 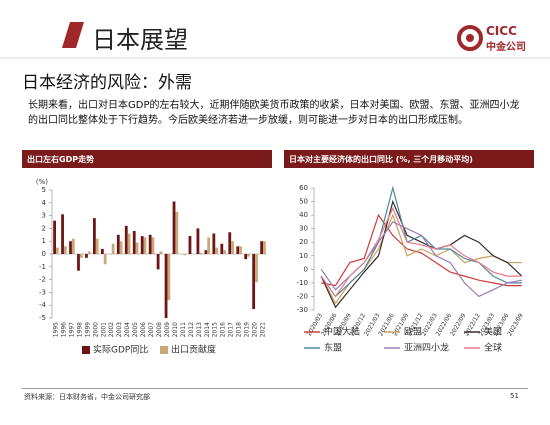 I want to click on logo-dot, so click(x=470, y=38).